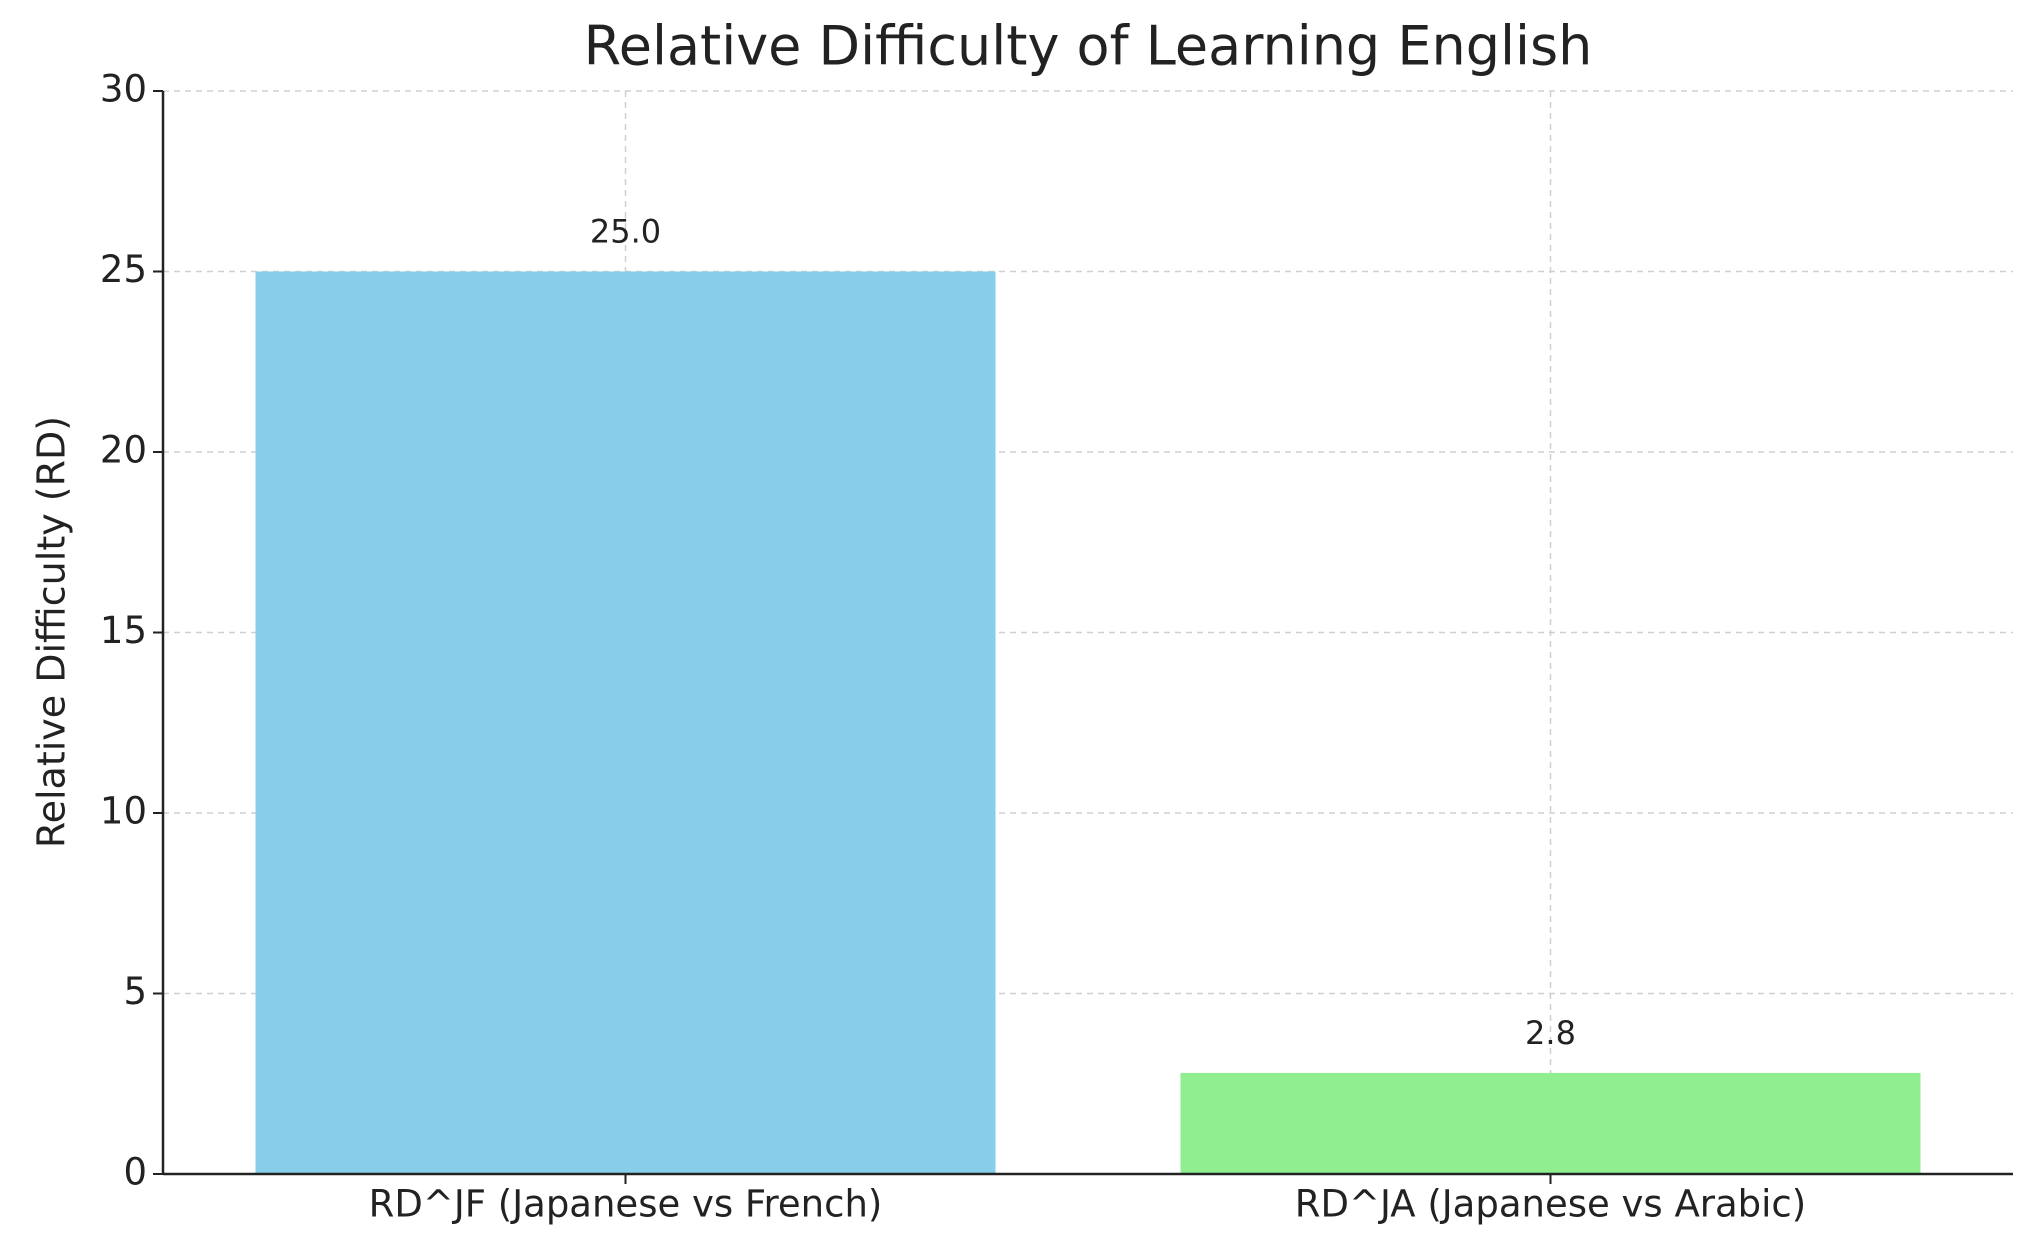 Image resolution: width=2036 pixels, height=1254 pixels. What do you see at coordinates (135, 1172) in the screenshot?
I see `y-tick-label: 0` at bounding box center [135, 1172].